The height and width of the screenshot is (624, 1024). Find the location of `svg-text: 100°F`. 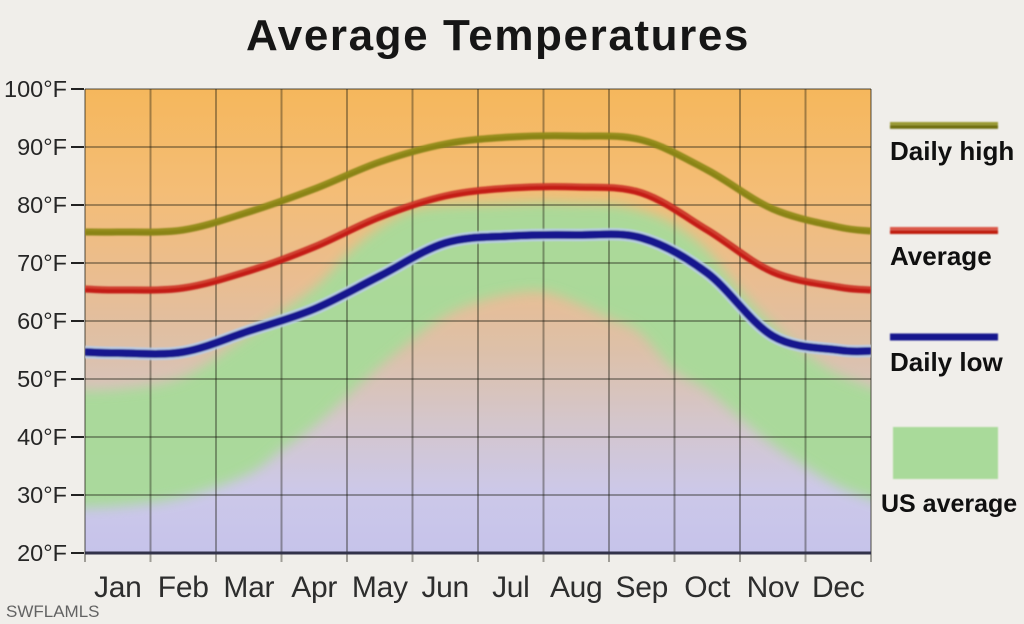

svg-text: 100°F is located at coordinates (35, 89).